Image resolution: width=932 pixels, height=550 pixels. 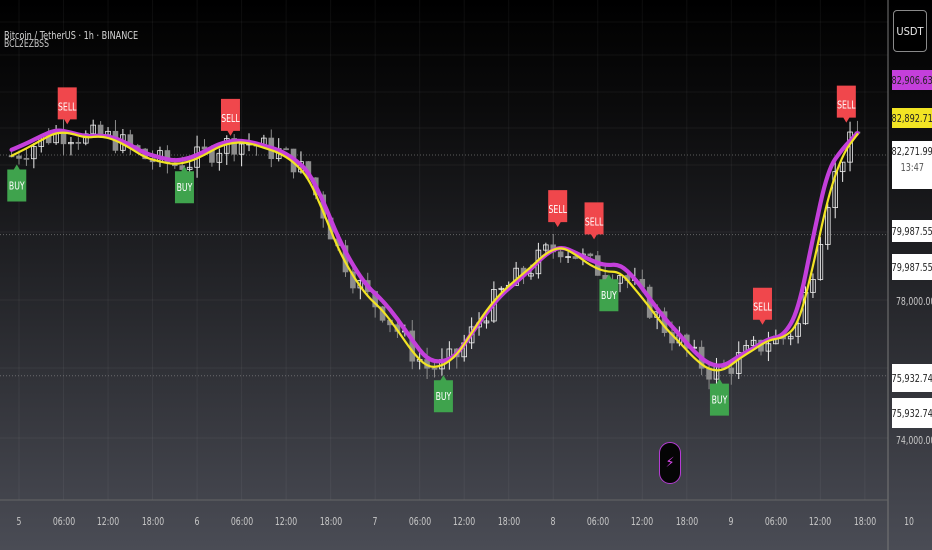 What do you see at coordinates (910, 31) in the screenshot?
I see `currency-button: USDT` at bounding box center [910, 31].